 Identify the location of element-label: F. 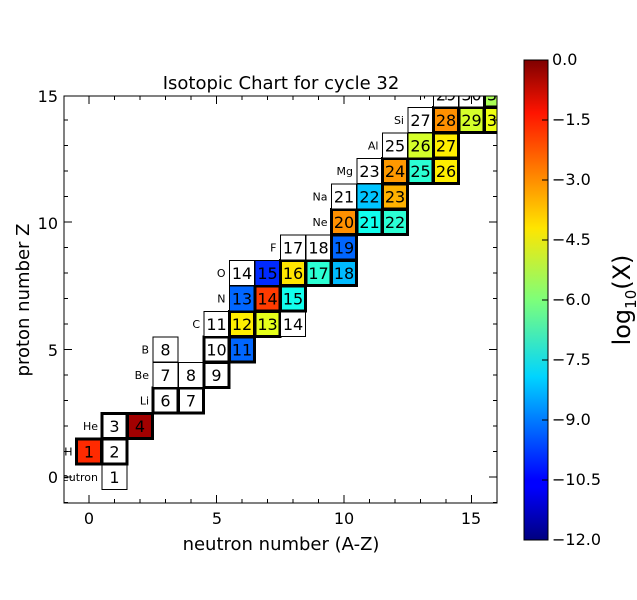
(273, 248).